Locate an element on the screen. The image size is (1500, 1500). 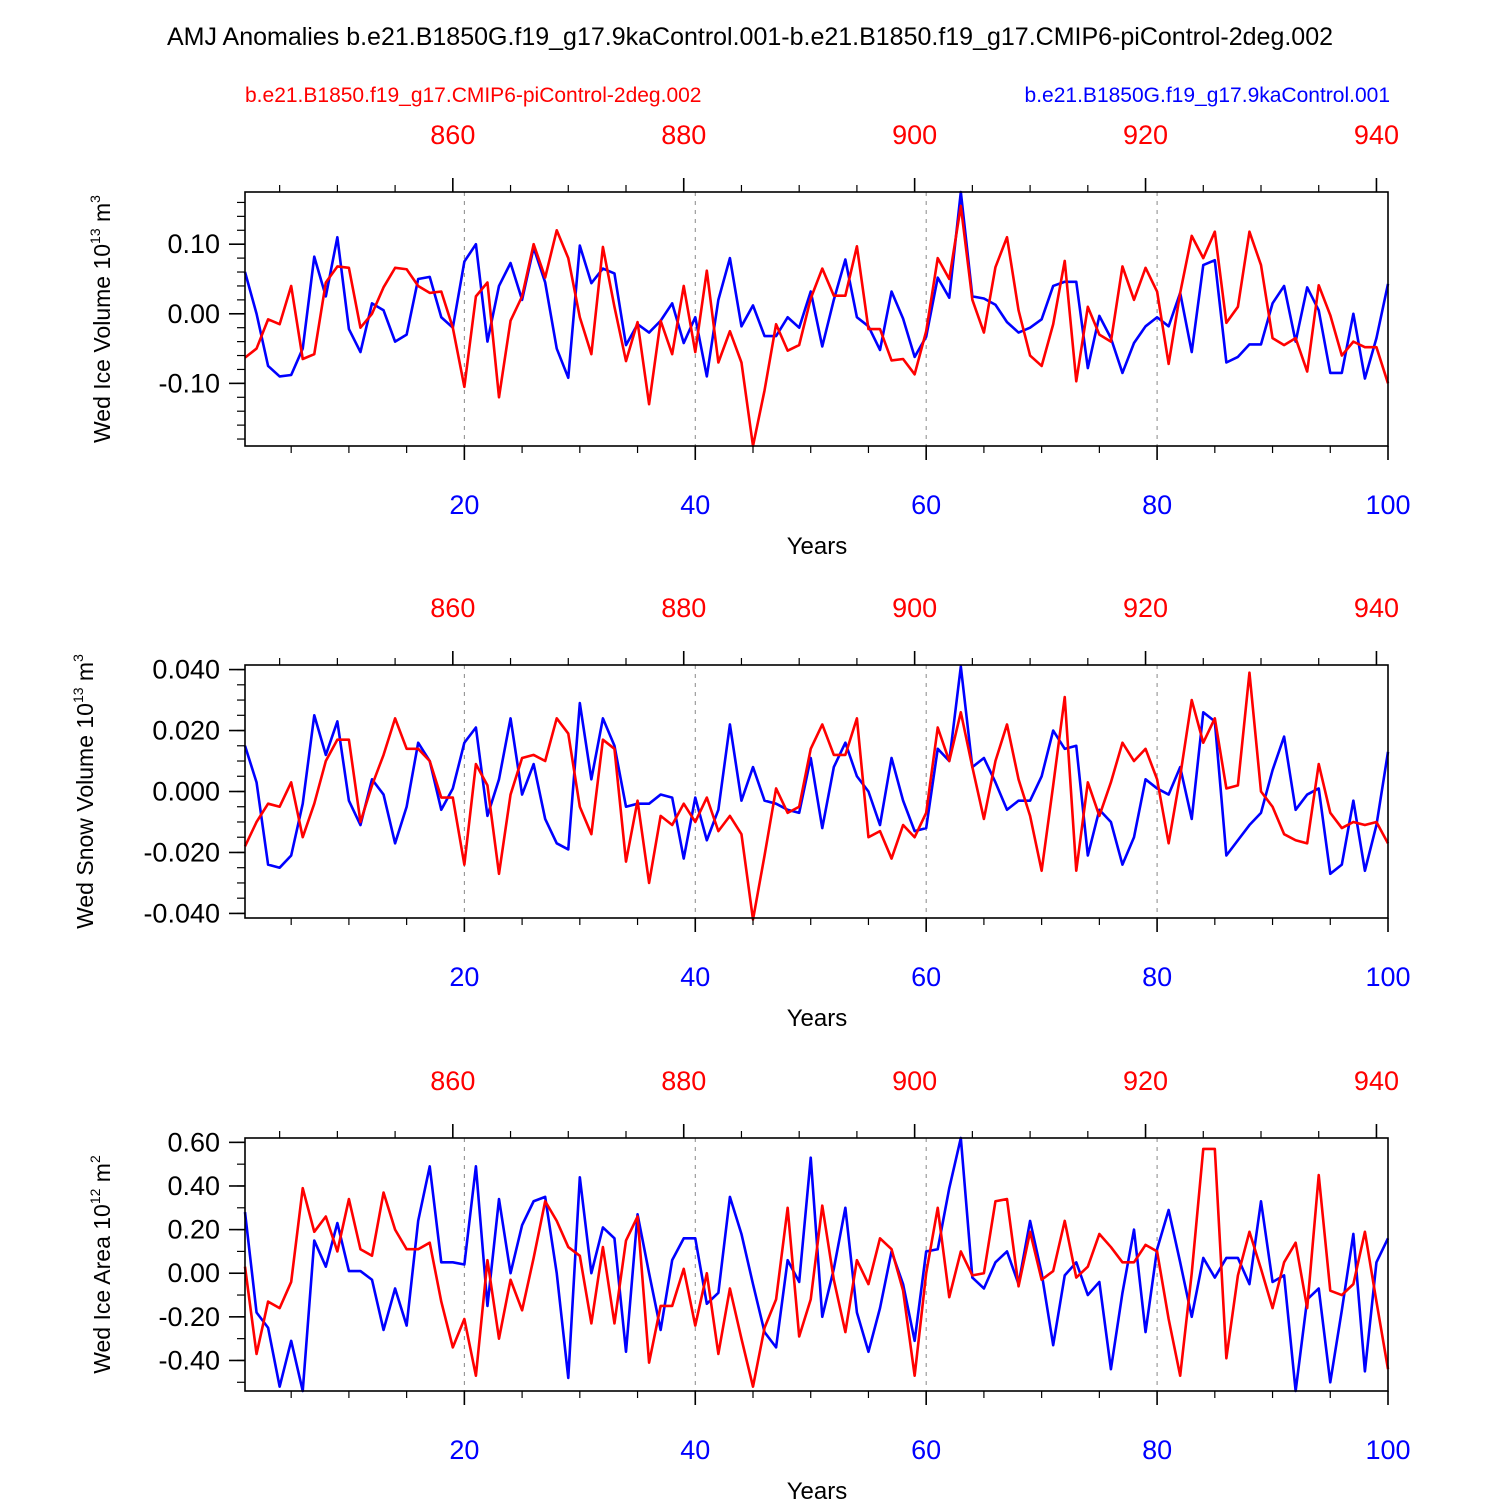
y-tick-label: 0.040 is located at coordinates (186, 670).